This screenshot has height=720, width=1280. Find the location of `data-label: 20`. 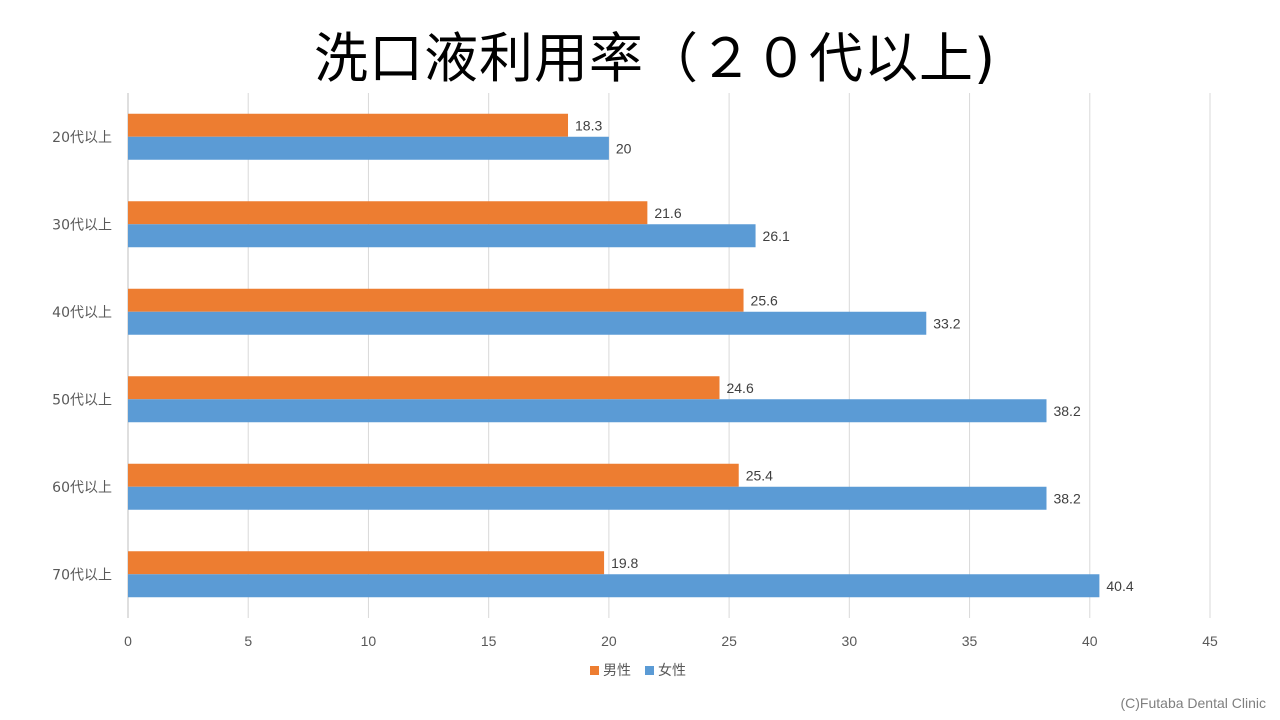

data-label: 20 is located at coordinates (624, 148).